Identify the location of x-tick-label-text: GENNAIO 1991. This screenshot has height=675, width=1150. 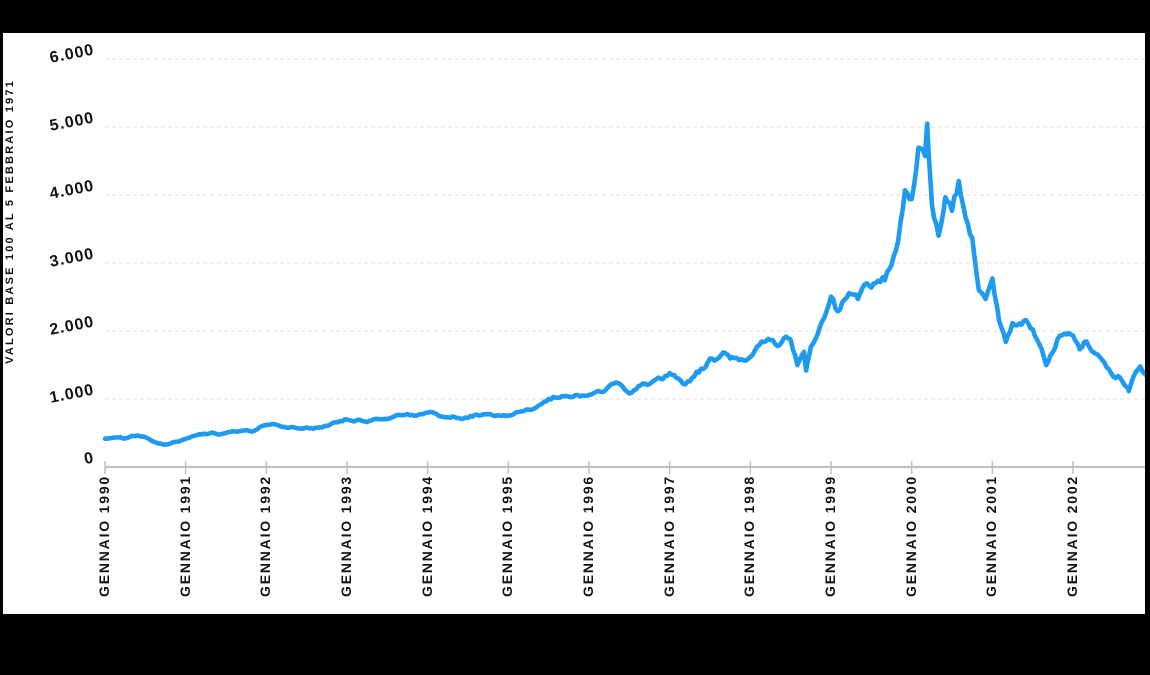
(184, 536).